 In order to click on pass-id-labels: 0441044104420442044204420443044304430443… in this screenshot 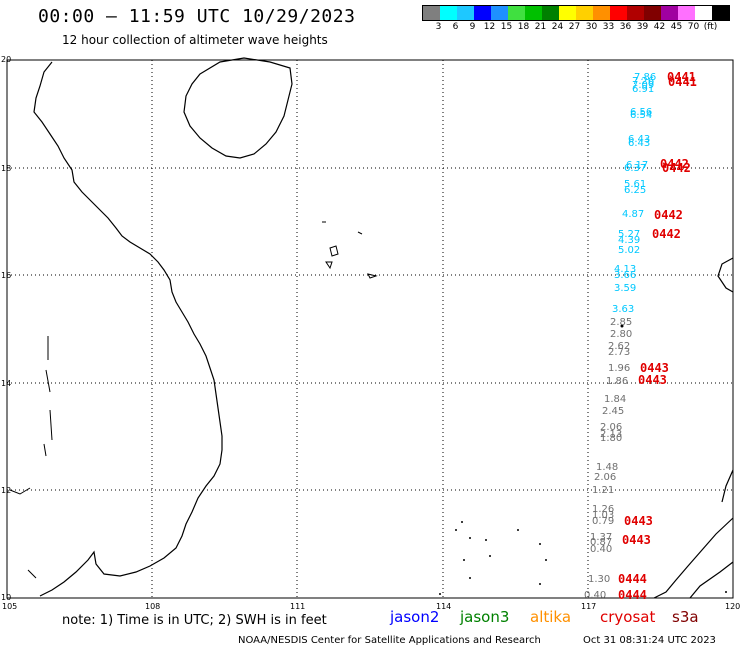, I will do `click(657, 336)`.